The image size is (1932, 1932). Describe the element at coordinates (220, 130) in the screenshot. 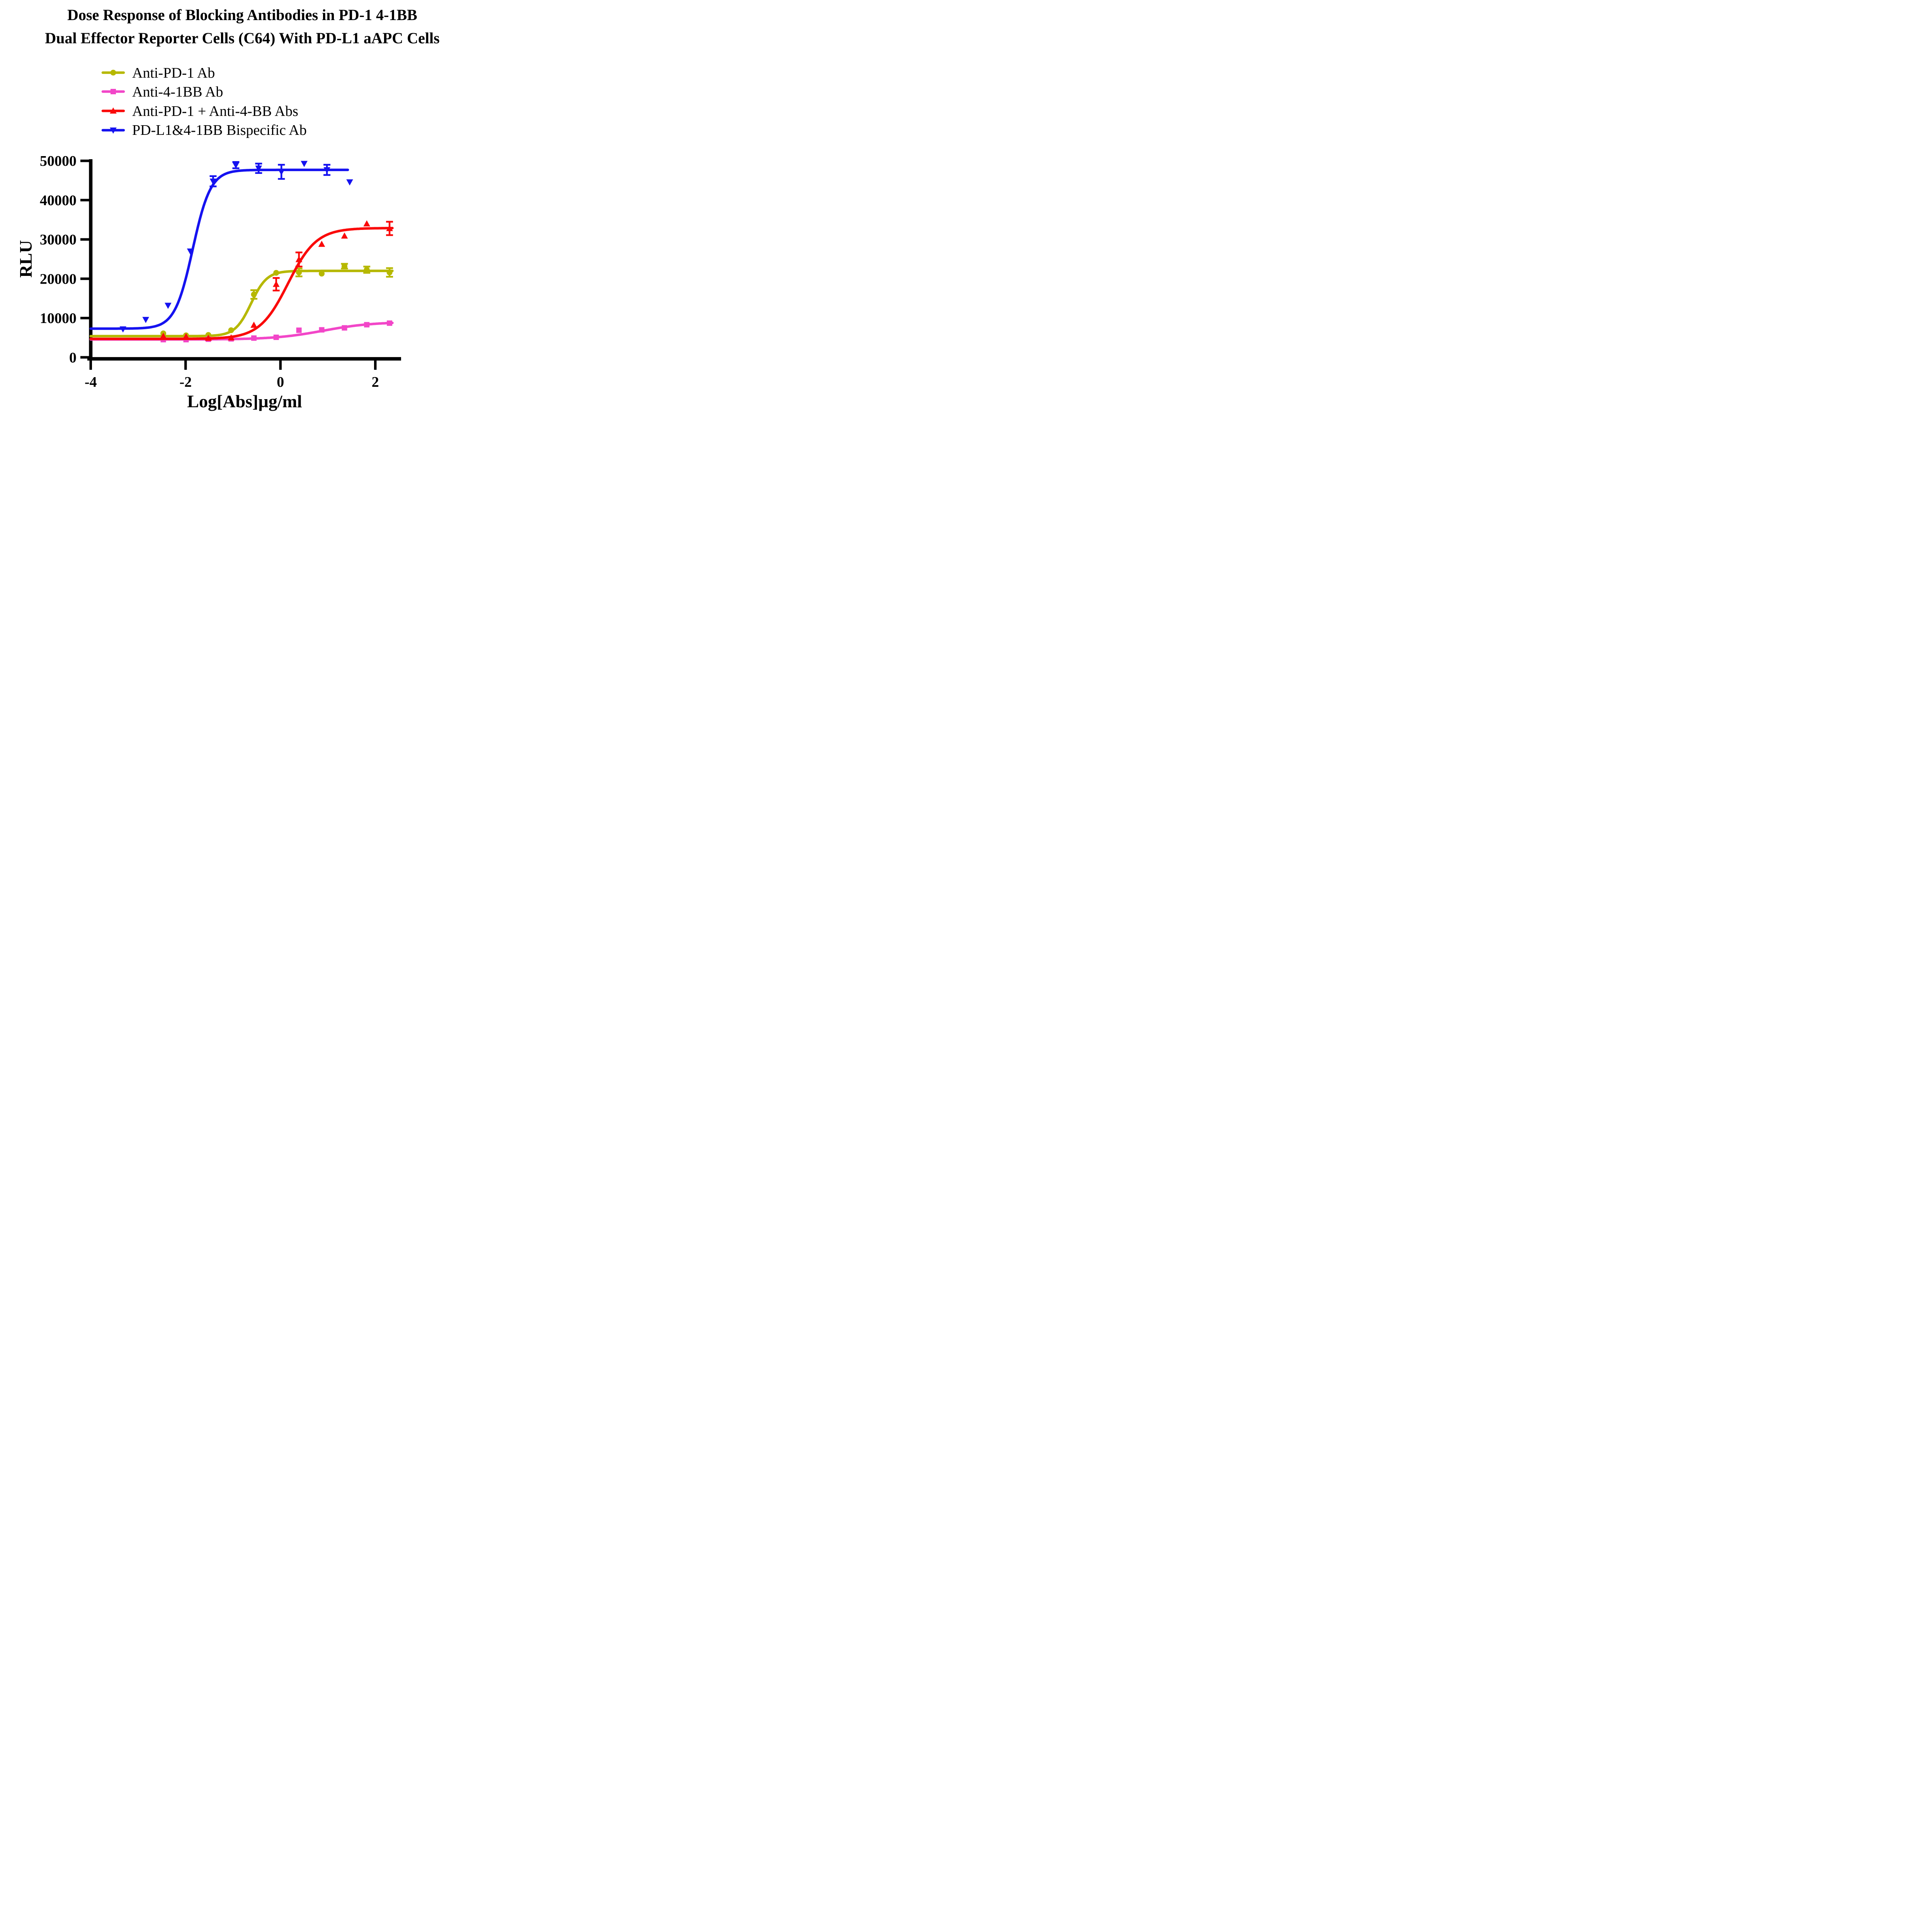

I see `legend-label: PD-L1&4-1BB Bispecific Ab` at that location.